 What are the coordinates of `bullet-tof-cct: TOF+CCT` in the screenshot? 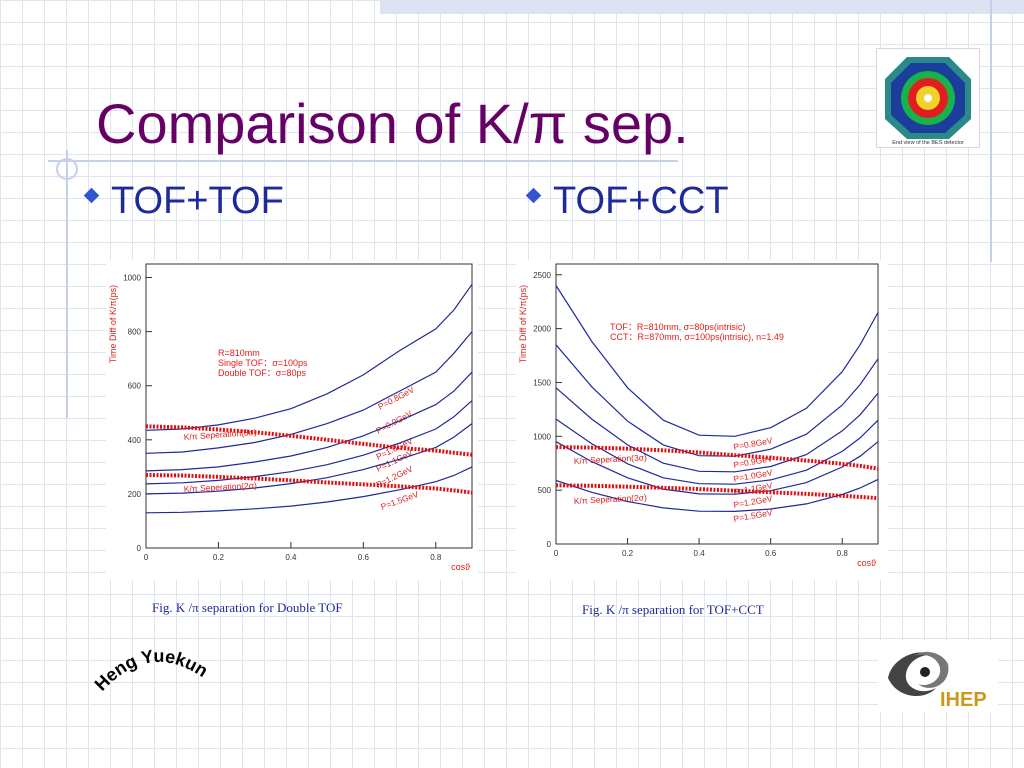 It's located at (627, 201).